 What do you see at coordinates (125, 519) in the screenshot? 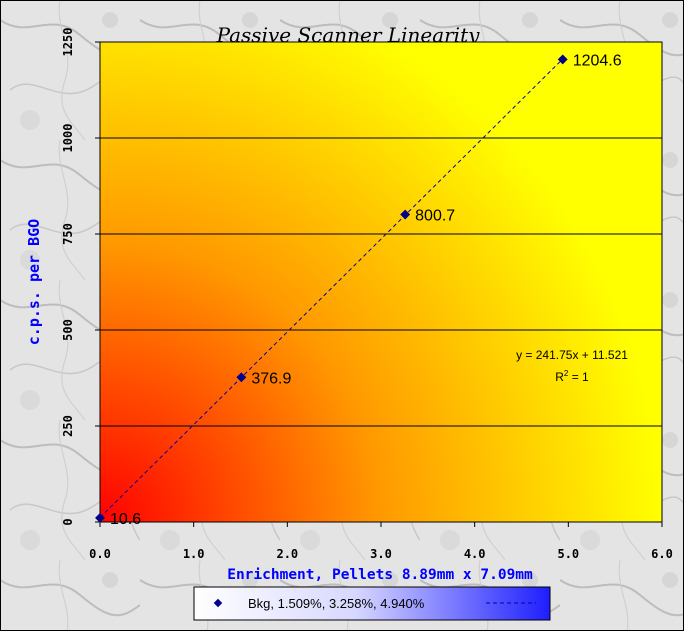
I see `data-label: 10.6` at bounding box center [125, 519].